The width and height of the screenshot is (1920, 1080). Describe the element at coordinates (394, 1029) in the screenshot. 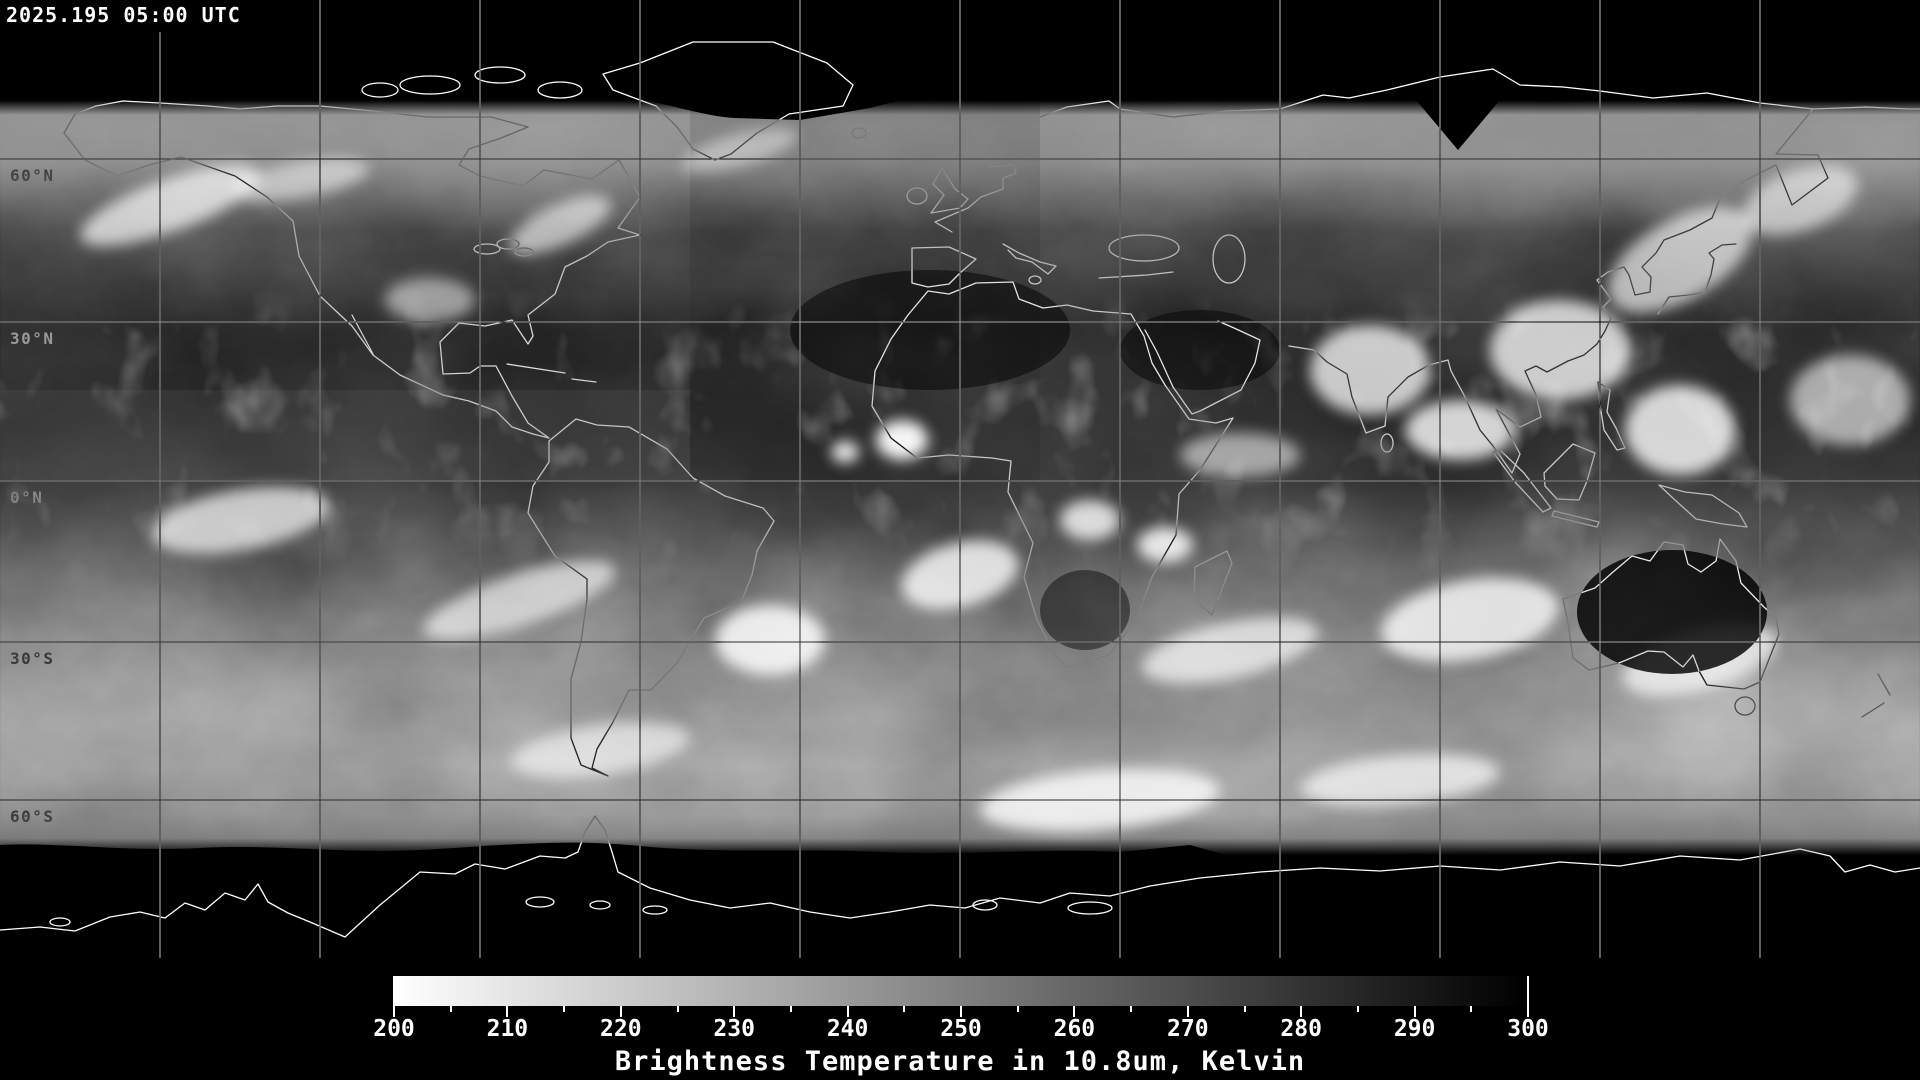

I see `colorbar-tick-label: 200` at that location.